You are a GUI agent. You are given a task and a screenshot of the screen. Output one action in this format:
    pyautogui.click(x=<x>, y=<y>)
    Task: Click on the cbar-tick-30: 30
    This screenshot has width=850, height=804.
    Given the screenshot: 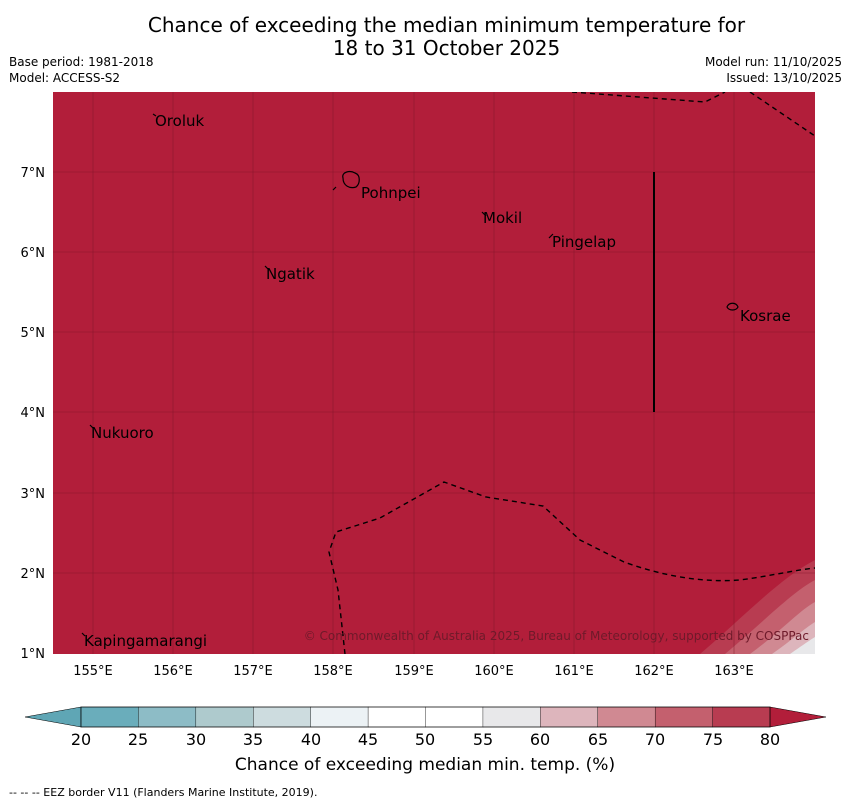 What is the action you would take?
    pyautogui.click(x=196, y=739)
    